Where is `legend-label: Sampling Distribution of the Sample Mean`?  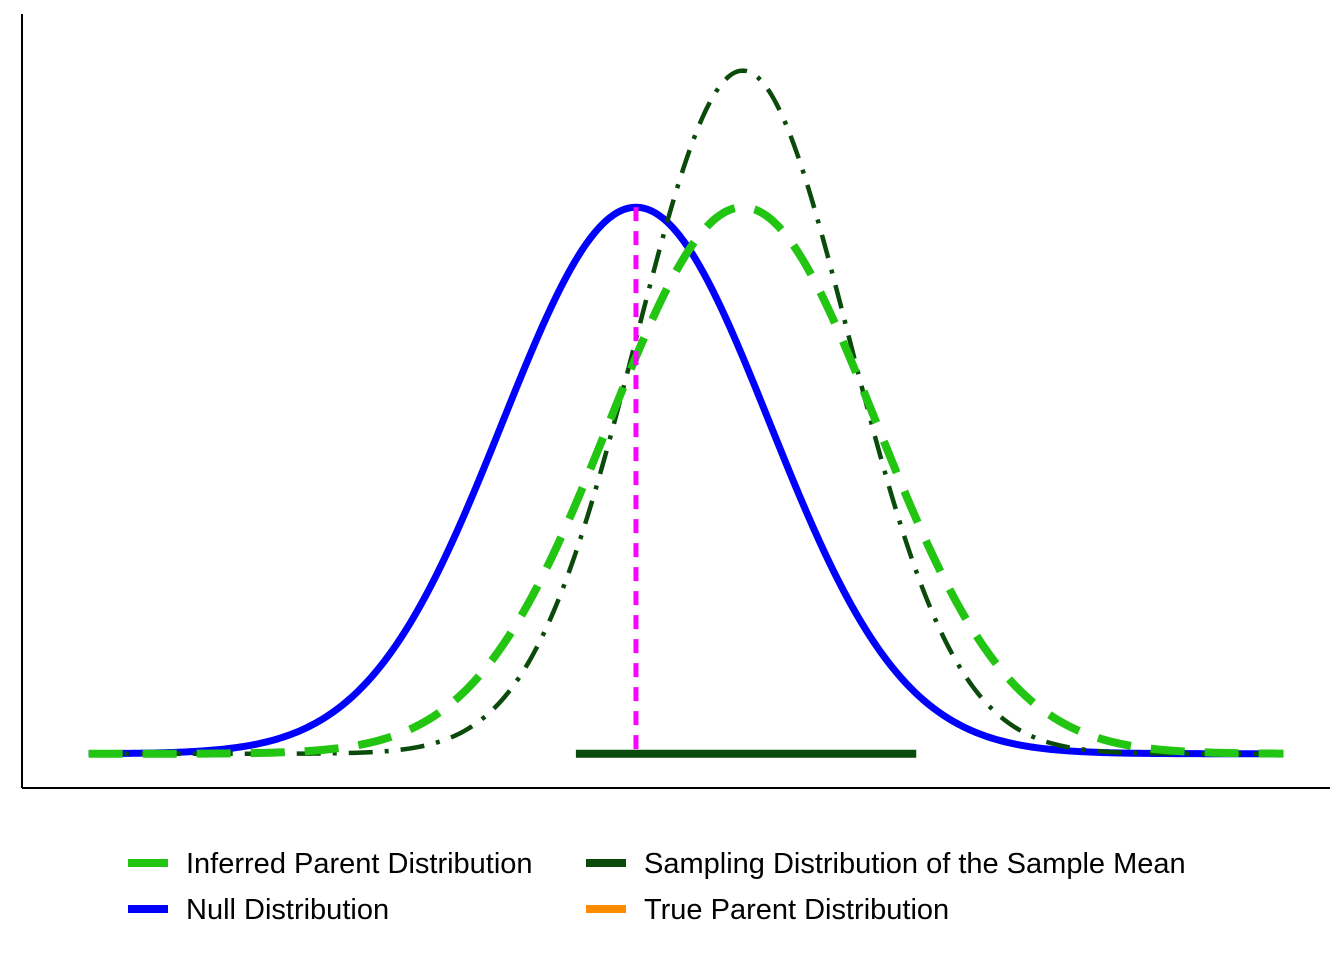 legend-label: Sampling Distribution of the Sample Mean is located at coordinates (915, 864).